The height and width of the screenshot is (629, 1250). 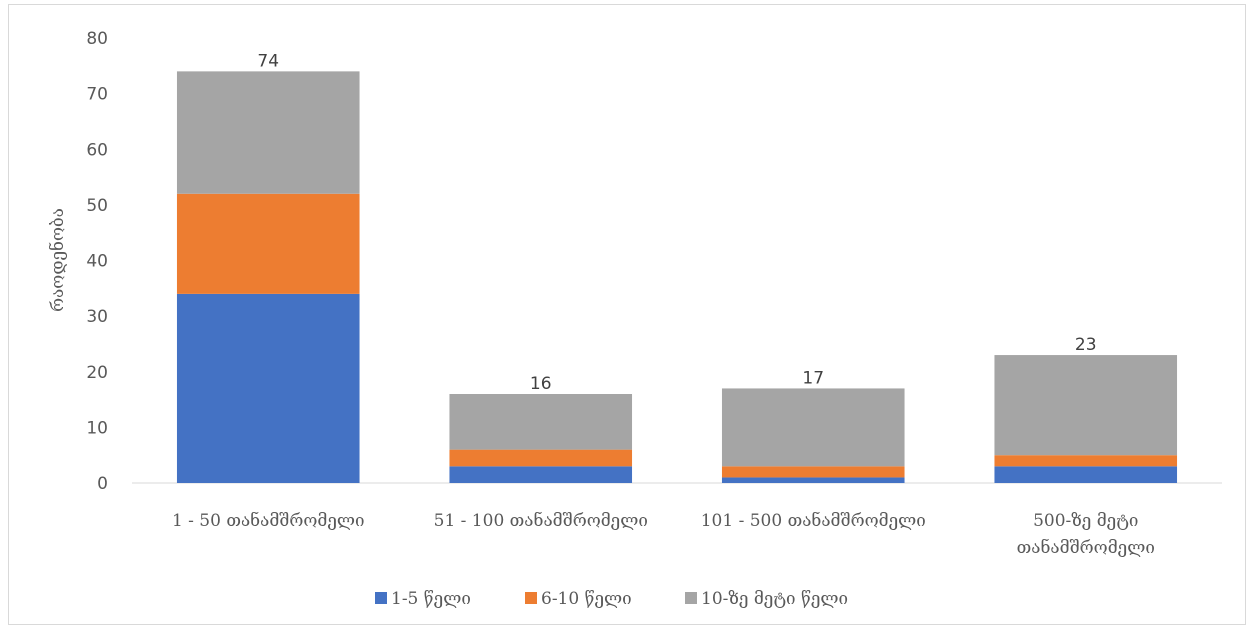 What do you see at coordinates (431, 599) in the screenshot?
I see `legend-label: 1-5 წელი` at bounding box center [431, 599].